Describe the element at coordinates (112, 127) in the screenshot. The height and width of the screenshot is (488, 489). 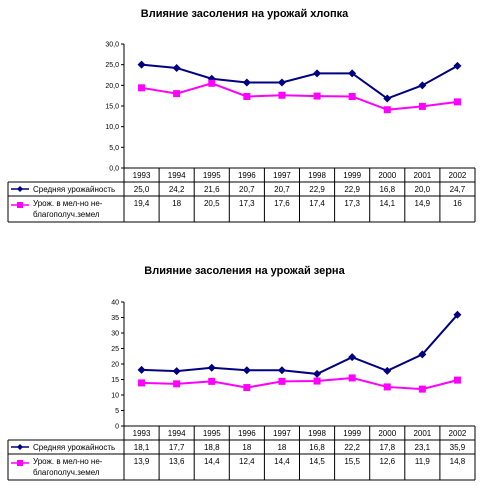
I see `y-tick-label: 10,0` at that location.